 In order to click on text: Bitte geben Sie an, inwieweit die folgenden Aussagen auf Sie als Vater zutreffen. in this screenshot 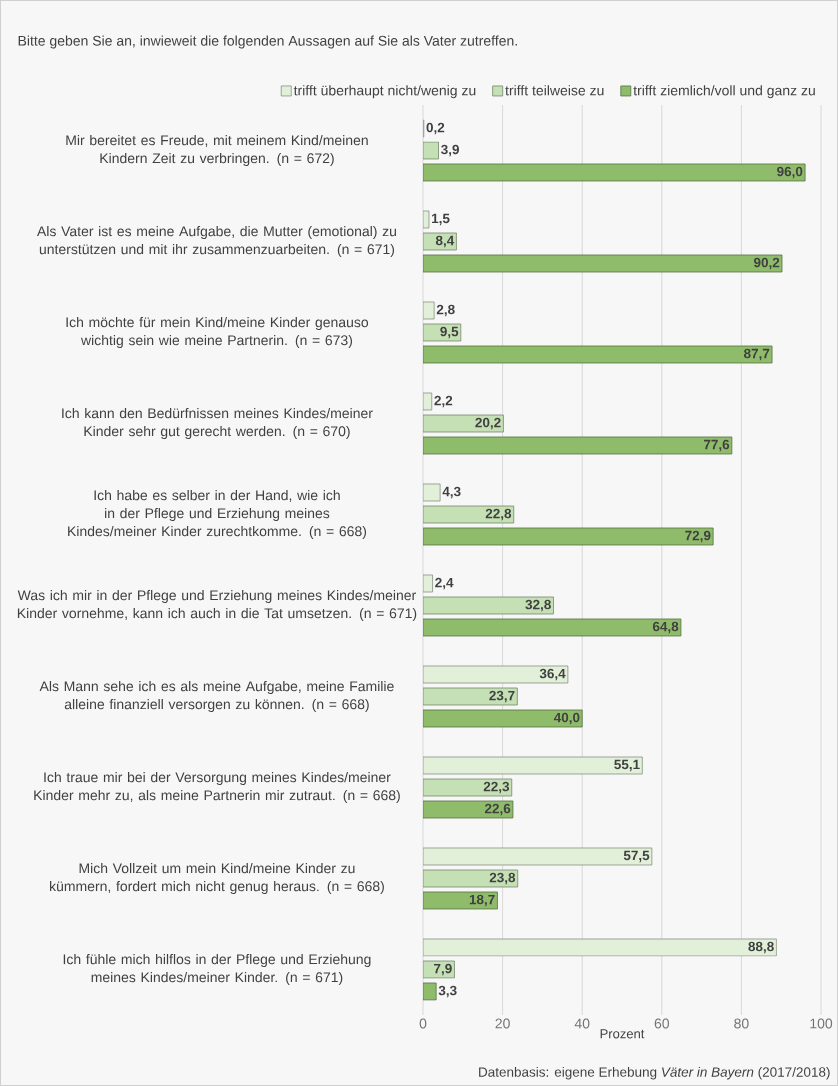, I will do `click(267, 42)`.